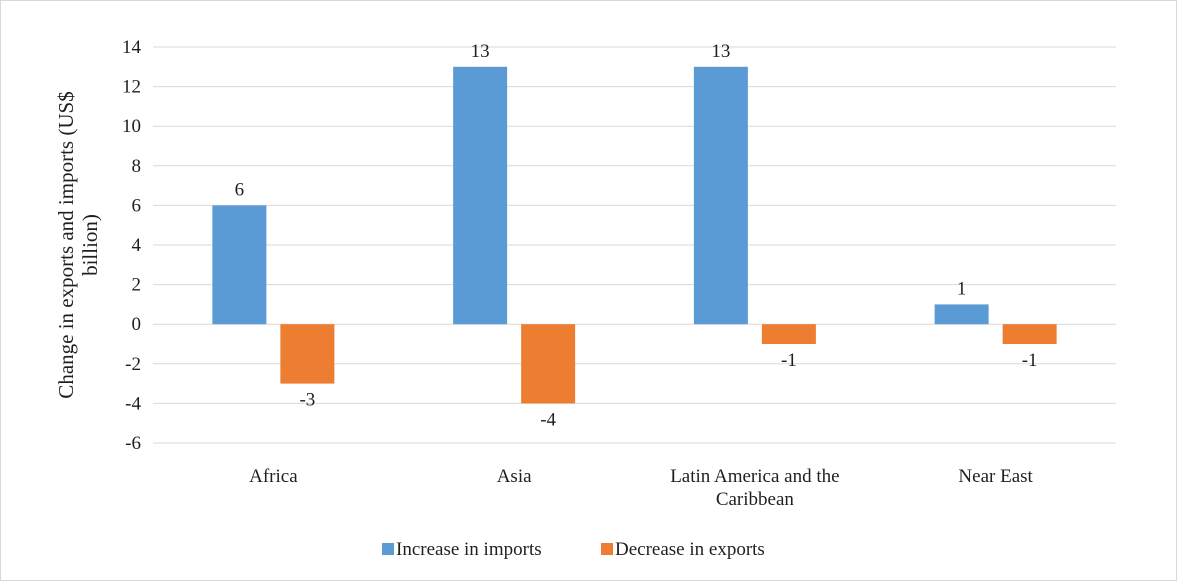 Image resolution: width=1177 pixels, height=582 pixels. I want to click on data-label: 6, so click(240, 189).